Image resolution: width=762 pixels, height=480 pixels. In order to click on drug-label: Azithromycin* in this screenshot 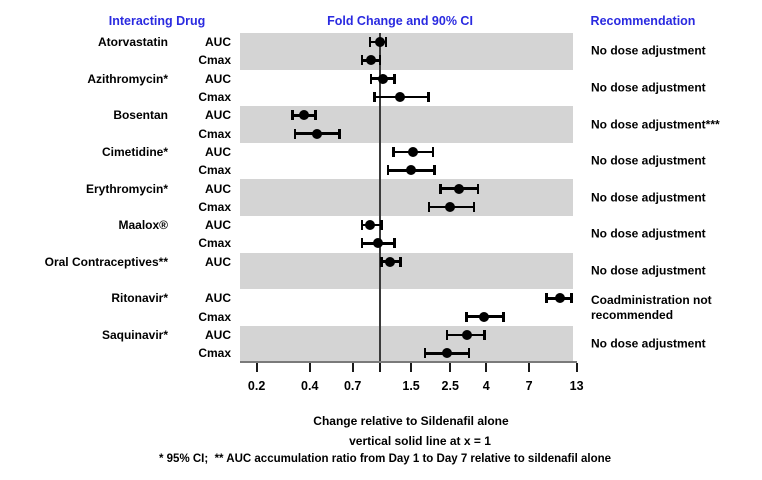, I will do `click(127, 78)`.